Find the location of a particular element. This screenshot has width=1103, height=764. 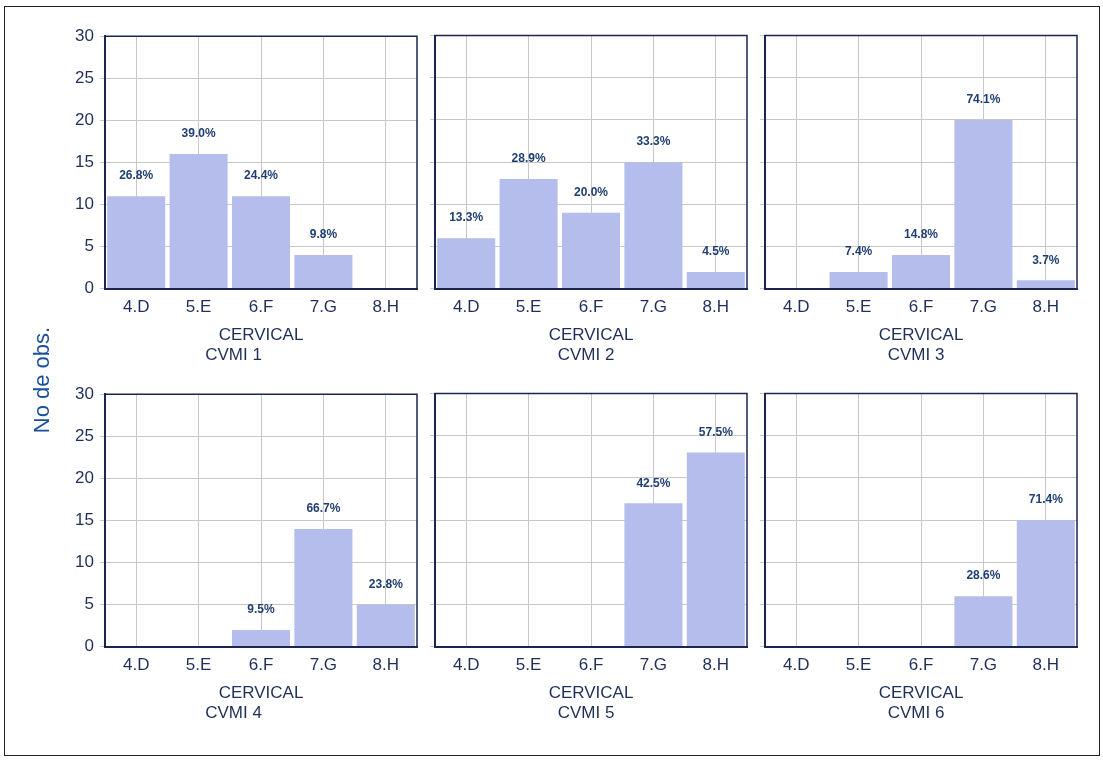

annotation: 74.1% is located at coordinates (983, 99).